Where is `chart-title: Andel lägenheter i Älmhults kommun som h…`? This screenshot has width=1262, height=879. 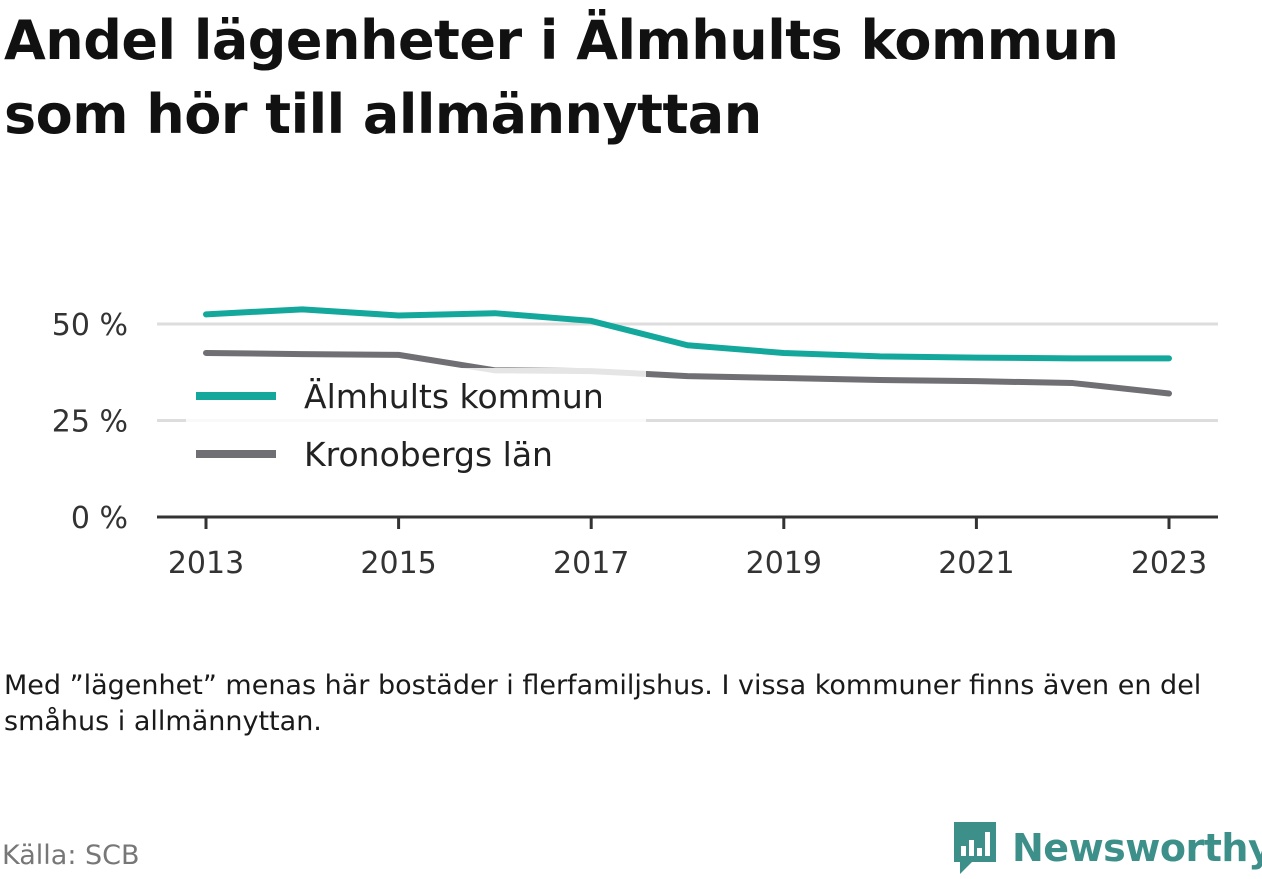 chart-title: Andel lägenheter i Älmhults kommun som h… is located at coordinates (561, 77).